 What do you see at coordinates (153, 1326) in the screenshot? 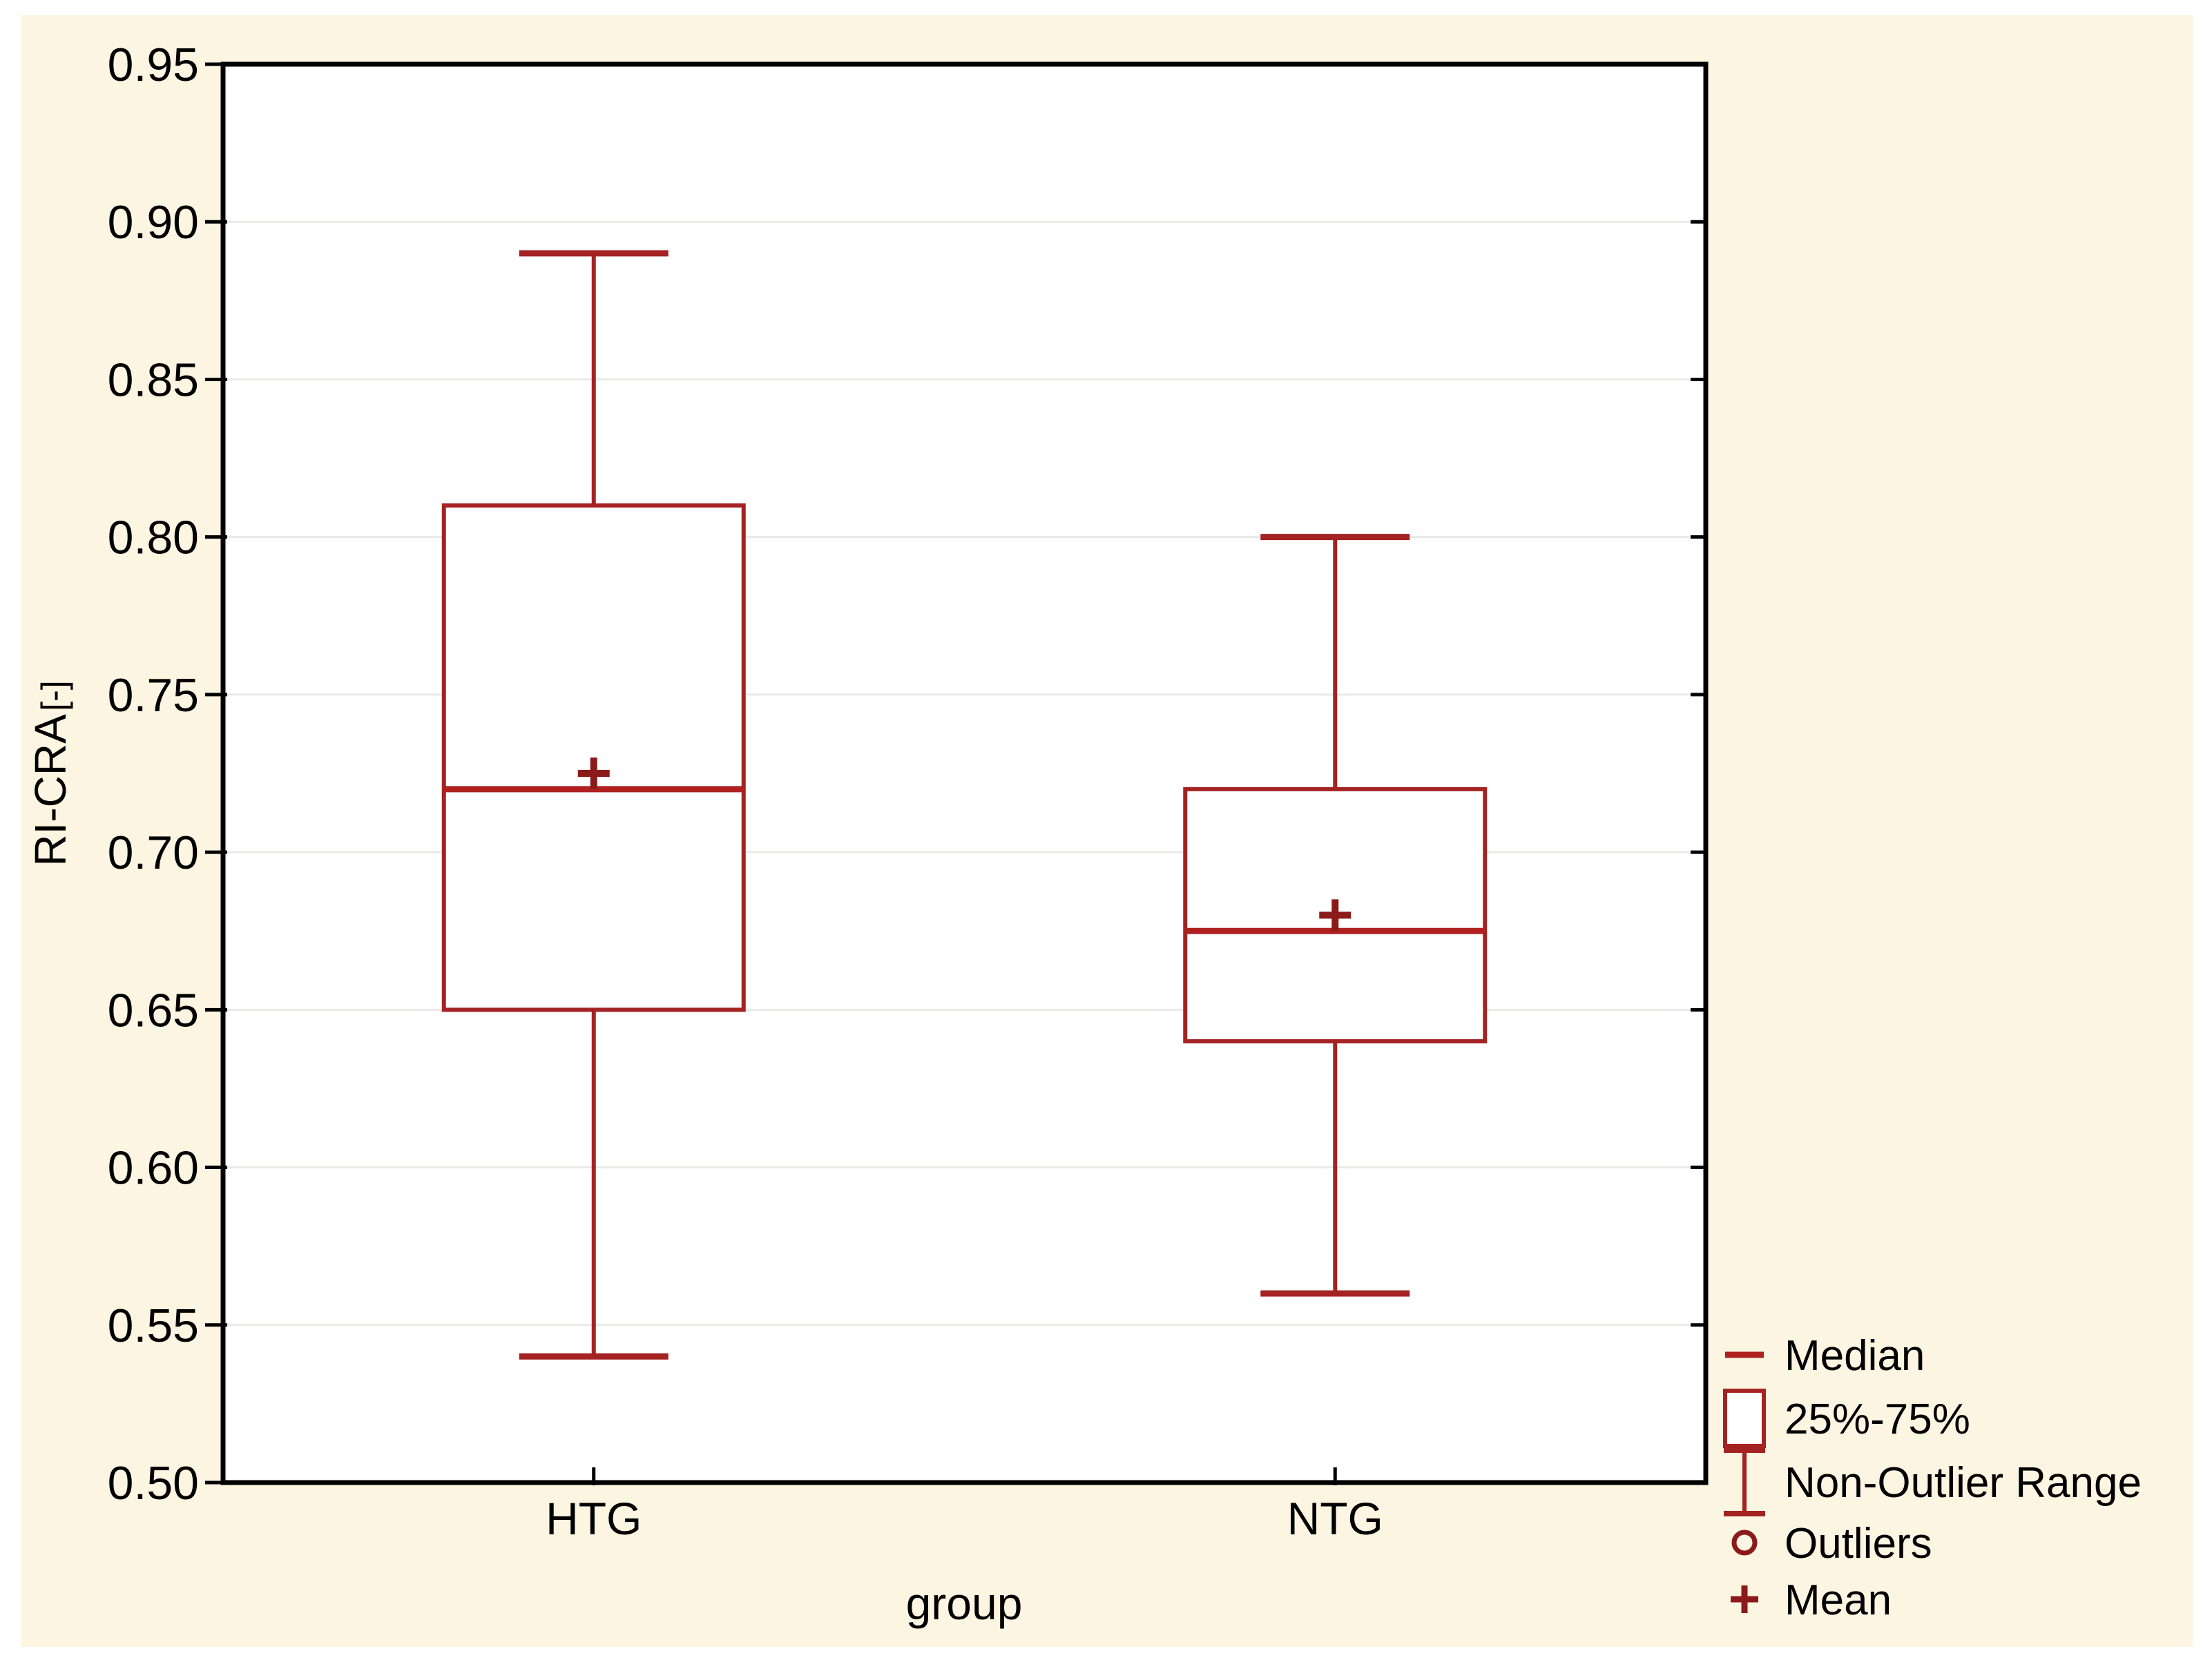
I see `y-tick-label: 0.55` at bounding box center [153, 1326].